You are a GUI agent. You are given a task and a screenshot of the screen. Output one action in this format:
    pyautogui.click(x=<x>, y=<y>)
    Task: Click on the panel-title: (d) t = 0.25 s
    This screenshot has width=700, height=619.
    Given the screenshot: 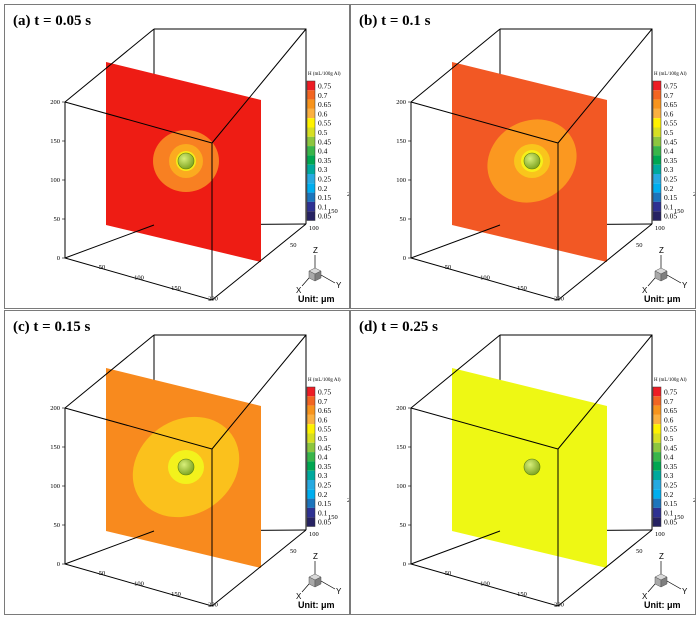 What is the action you would take?
    pyautogui.click(x=398, y=327)
    